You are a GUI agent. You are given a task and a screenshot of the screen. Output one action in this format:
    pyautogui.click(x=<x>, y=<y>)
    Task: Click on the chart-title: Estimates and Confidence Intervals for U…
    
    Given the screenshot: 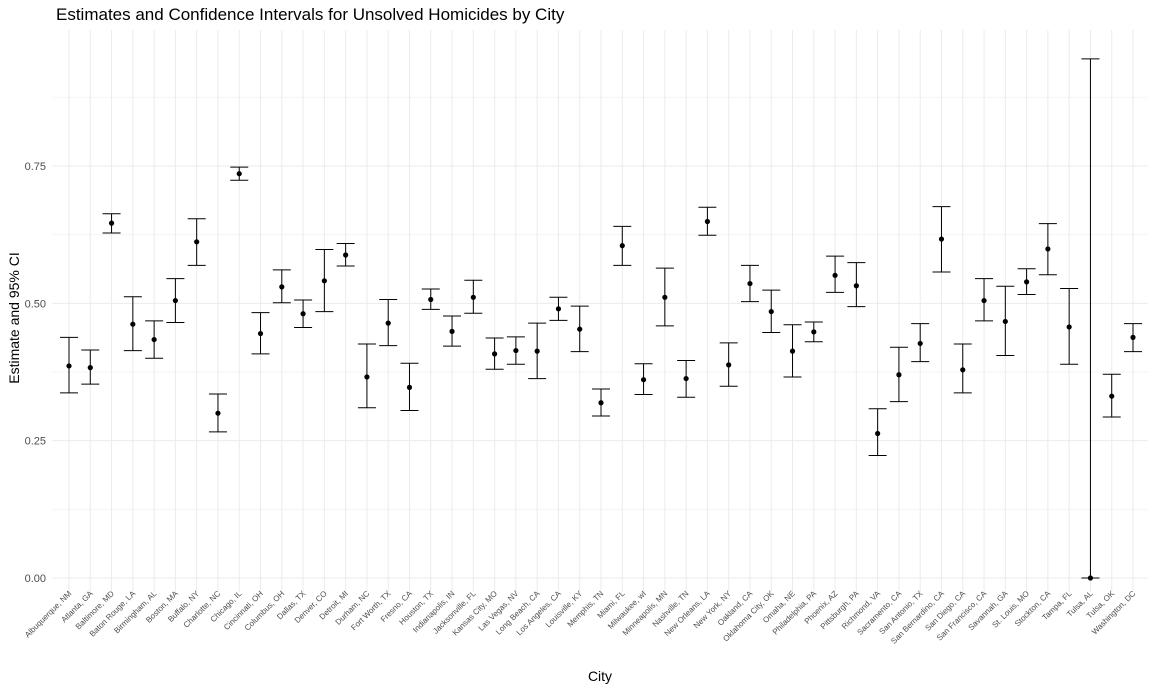 What is the action you would take?
    pyautogui.click(x=310, y=14)
    